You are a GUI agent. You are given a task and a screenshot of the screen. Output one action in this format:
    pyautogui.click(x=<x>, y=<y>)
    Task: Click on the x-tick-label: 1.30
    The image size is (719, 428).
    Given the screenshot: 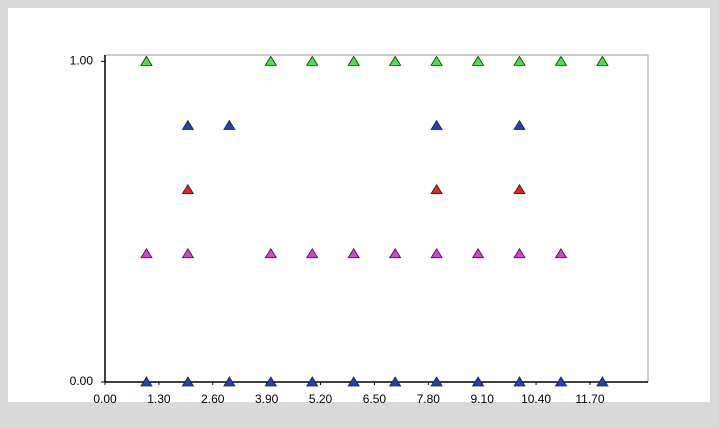 What is the action you would take?
    pyautogui.click(x=159, y=399)
    